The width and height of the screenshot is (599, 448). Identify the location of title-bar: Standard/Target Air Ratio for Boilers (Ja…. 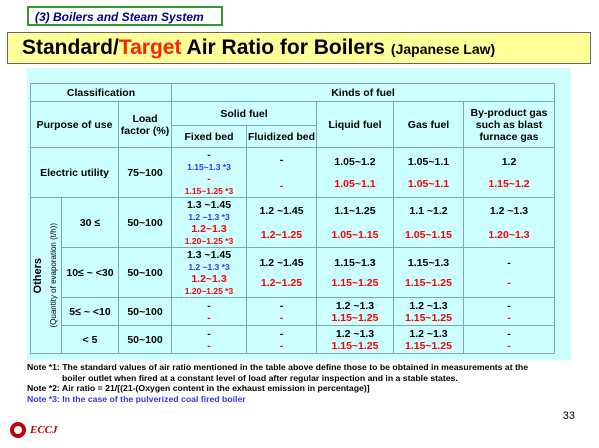
(299, 48).